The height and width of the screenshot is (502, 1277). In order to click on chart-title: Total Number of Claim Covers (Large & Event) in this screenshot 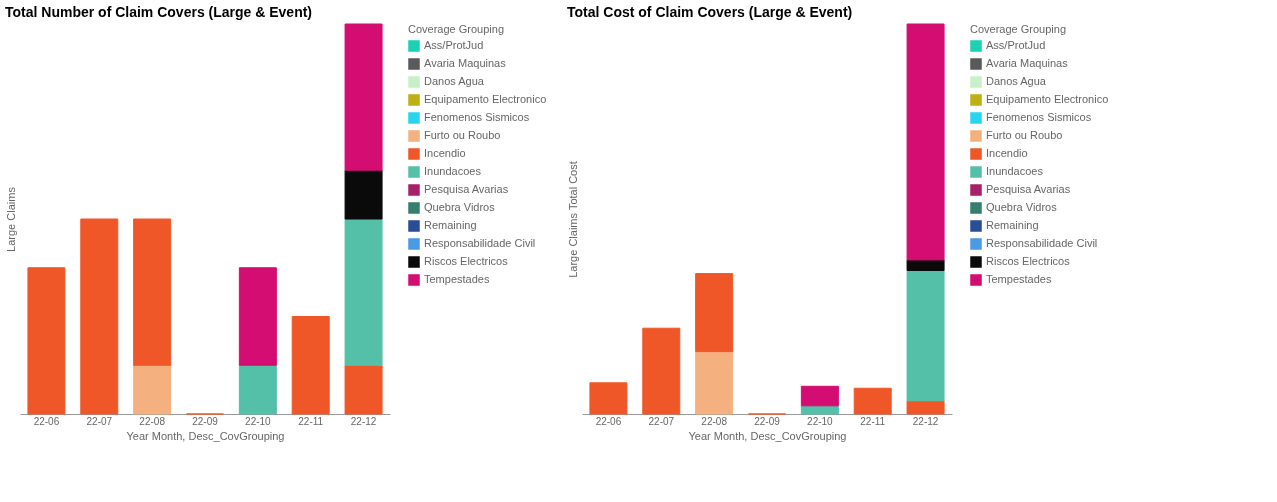, I will do `click(159, 11)`.